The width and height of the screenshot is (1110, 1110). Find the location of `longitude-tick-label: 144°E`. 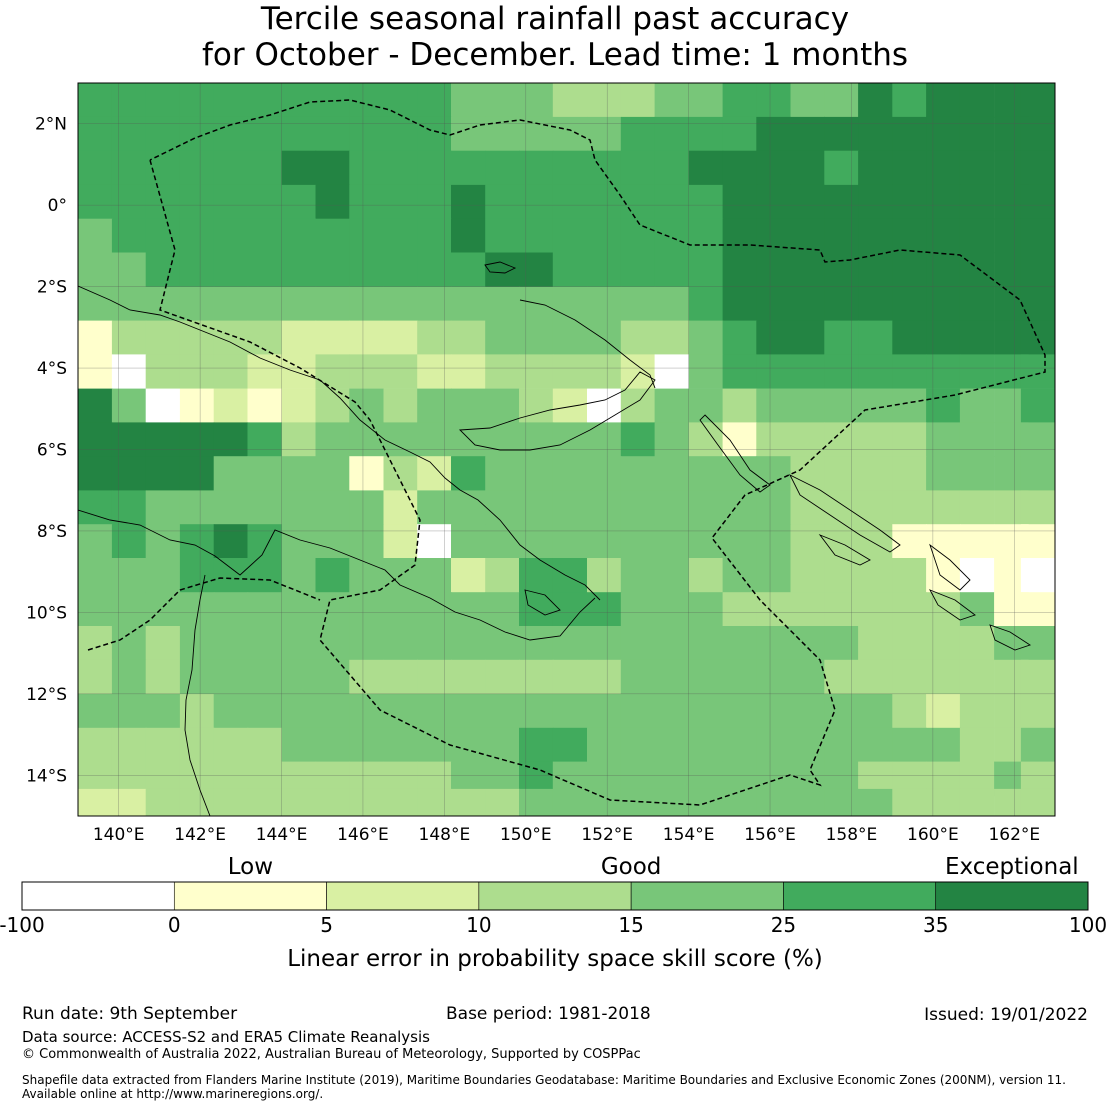

longitude-tick-label: 144°E is located at coordinates (282, 835).